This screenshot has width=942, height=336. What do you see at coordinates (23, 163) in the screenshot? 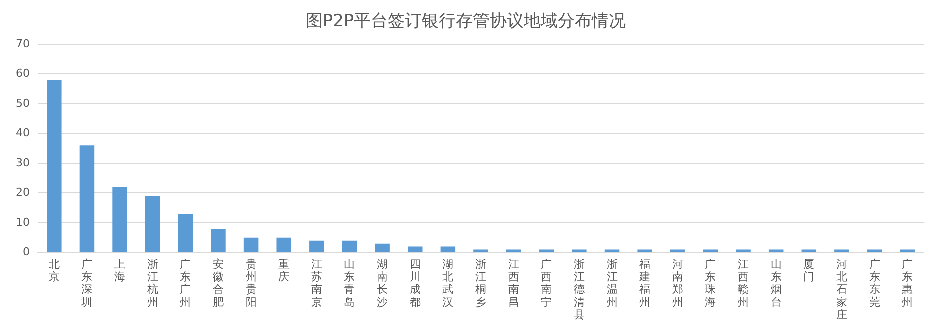
I see `y-tick-label: 30` at bounding box center [23, 163].